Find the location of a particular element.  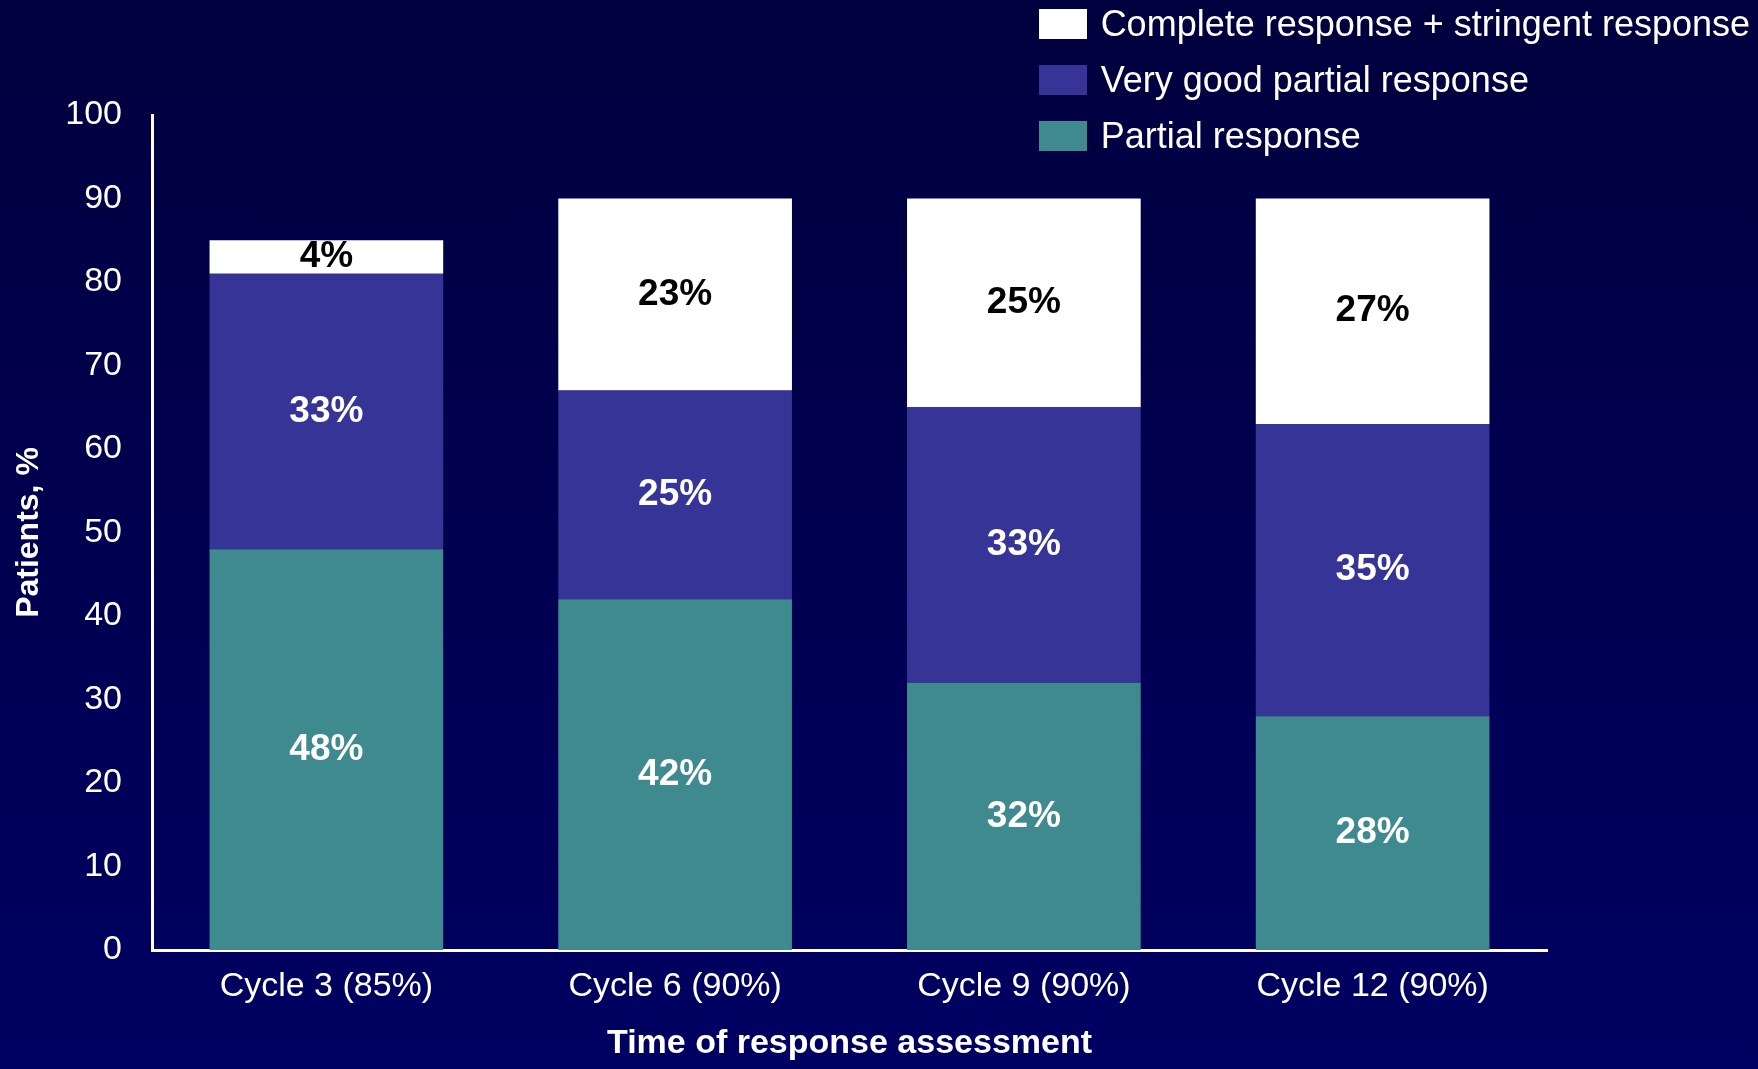

data-label: 48% is located at coordinates (326, 747).